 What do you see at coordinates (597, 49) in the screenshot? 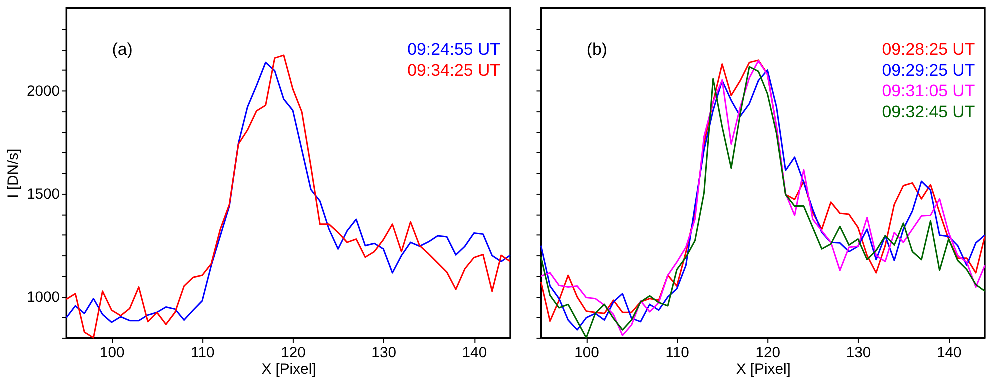
I see `annotation: (b)` at bounding box center [597, 49].